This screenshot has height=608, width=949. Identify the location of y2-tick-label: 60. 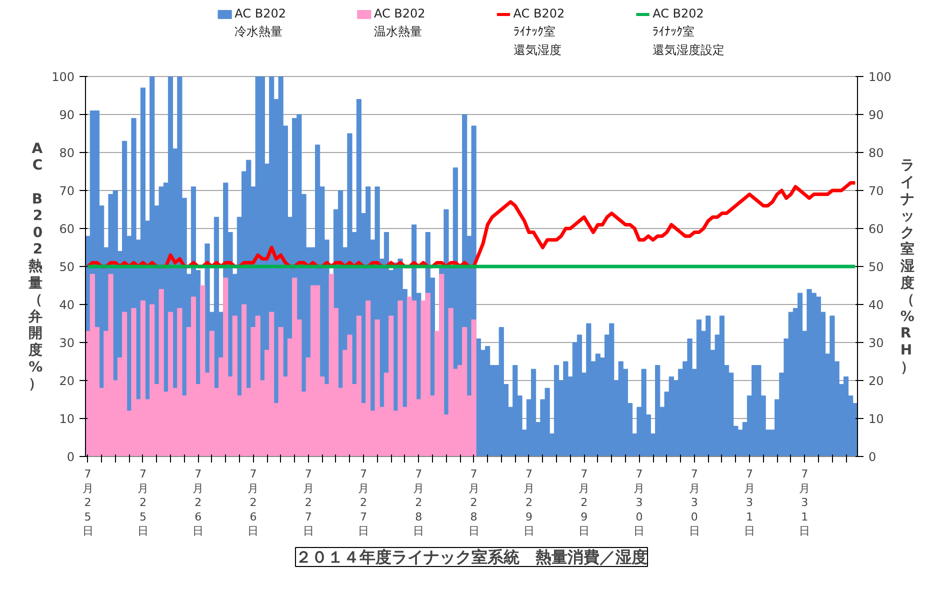
(876, 229).